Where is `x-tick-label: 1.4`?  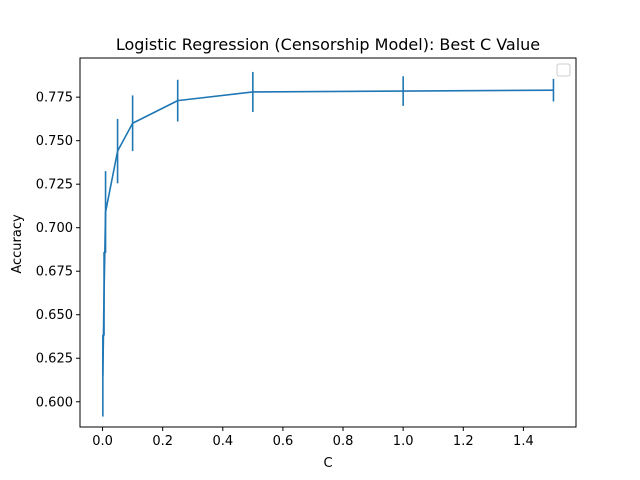 x-tick-label: 1.4 is located at coordinates (523, 441).